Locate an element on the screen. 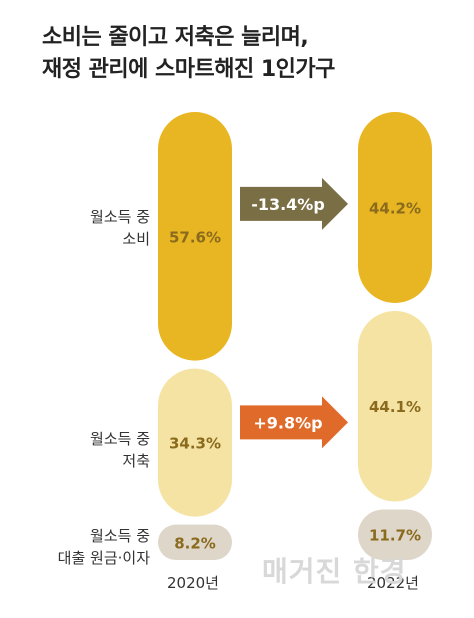 This screenshot has height=618, width=474. value-label-loan-2020: 8.2% is located at coordinates (195, 543).